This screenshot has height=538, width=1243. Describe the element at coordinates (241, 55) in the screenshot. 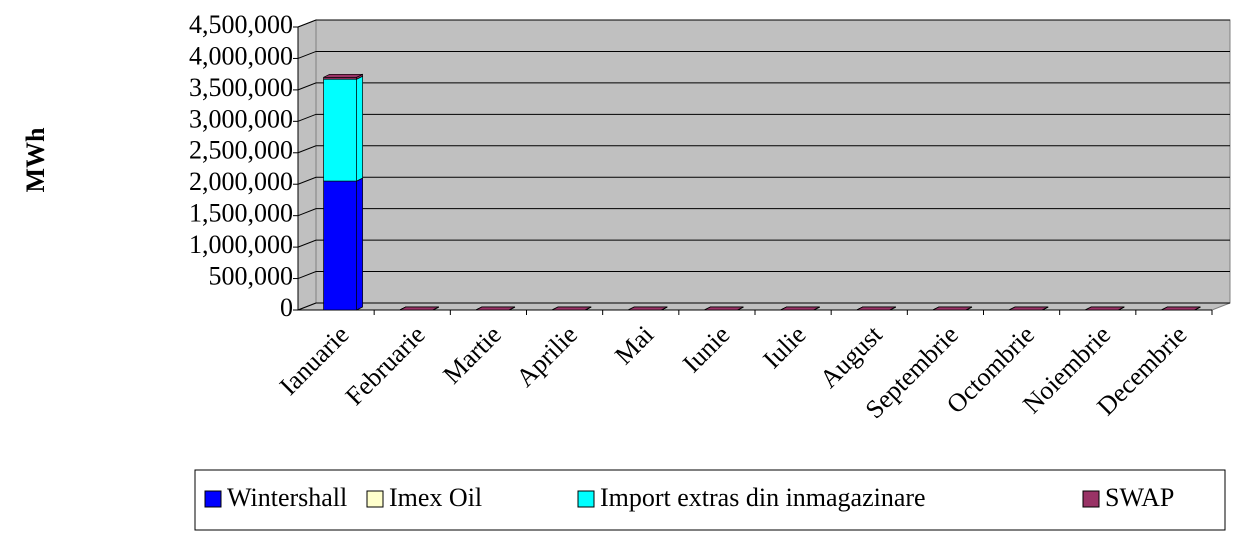

I see `y-tick-label: 4,000,000` at that location.